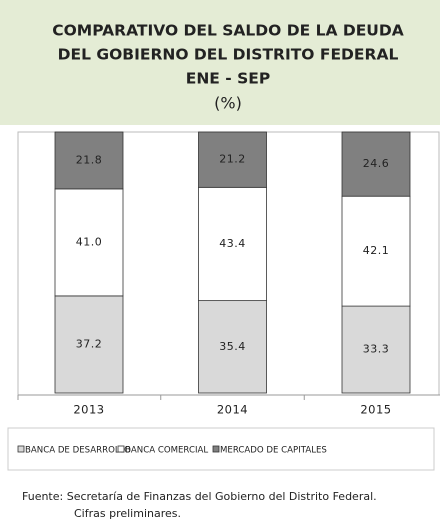  Describe the element at coordinates (375, 410) in the screenshot. I see `x-tick-label: 2015` at that location.